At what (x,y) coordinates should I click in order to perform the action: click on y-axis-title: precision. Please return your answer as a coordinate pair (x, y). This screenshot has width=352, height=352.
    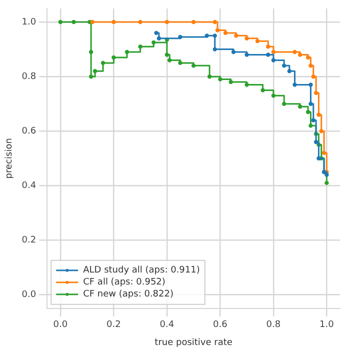
    Looking at the image, I should click on (9, 158).